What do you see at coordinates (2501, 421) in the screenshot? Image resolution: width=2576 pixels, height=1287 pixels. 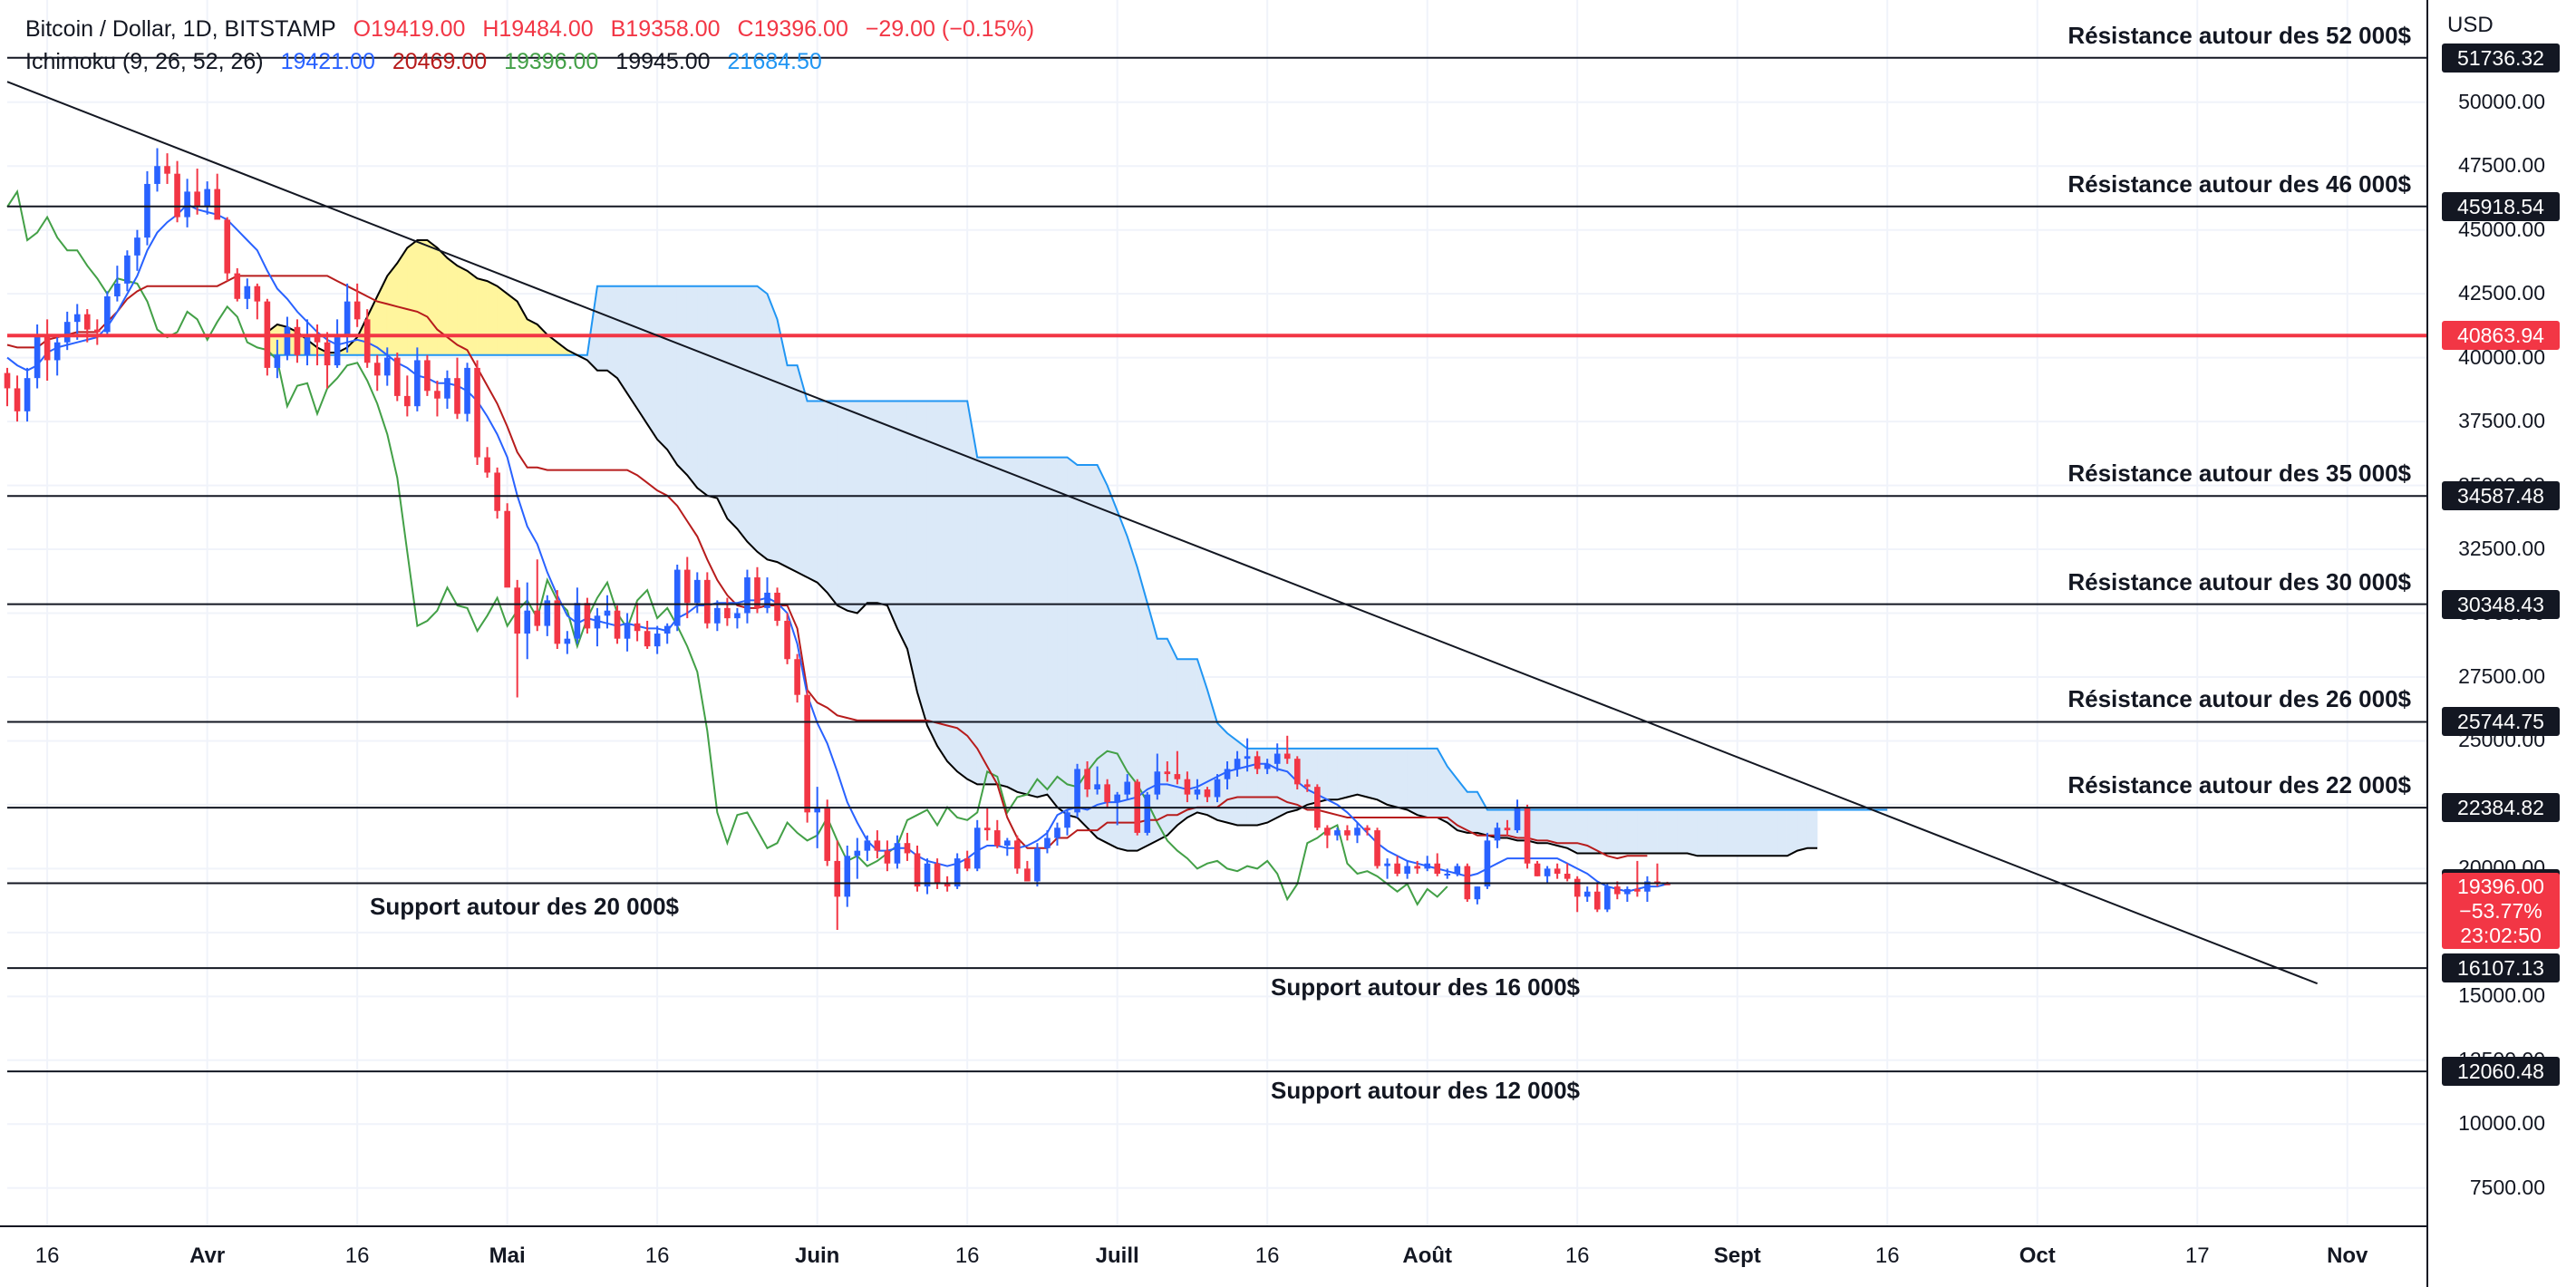 I see `y-tick-label: 37500.00` at bounding box center [2501, 421].